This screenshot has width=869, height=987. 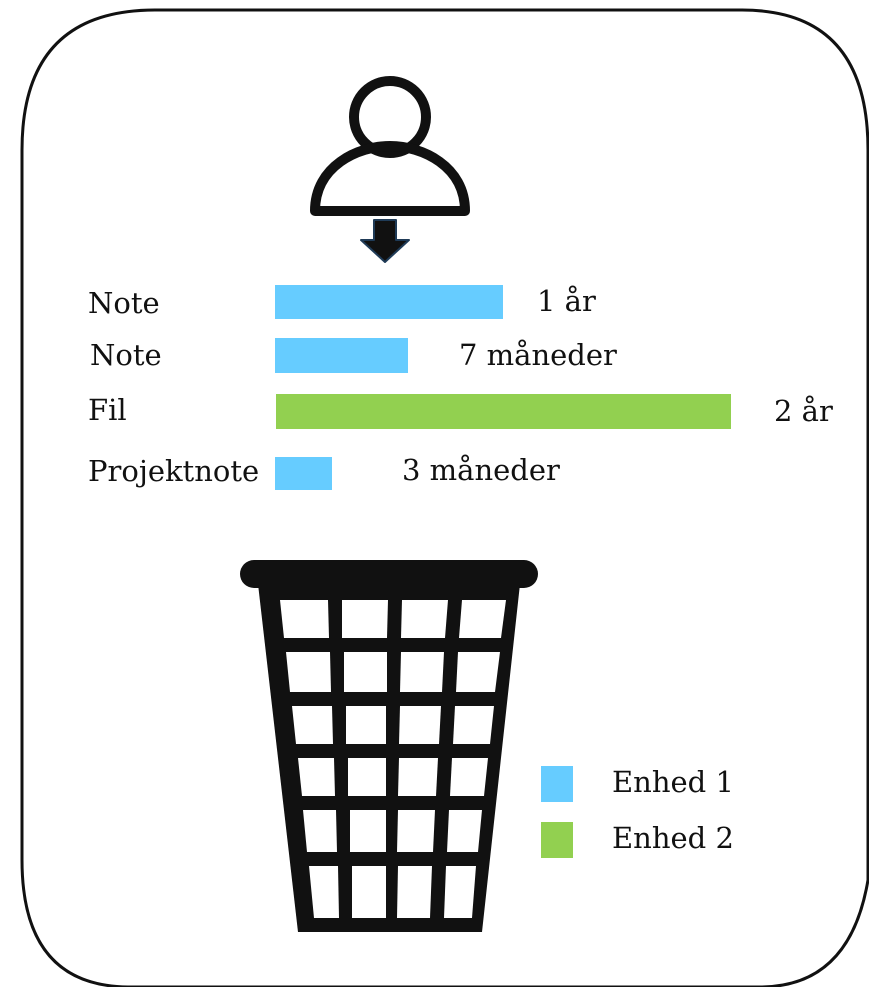 I want to click on duration-value: 1 år, so click(x=566, y=301).